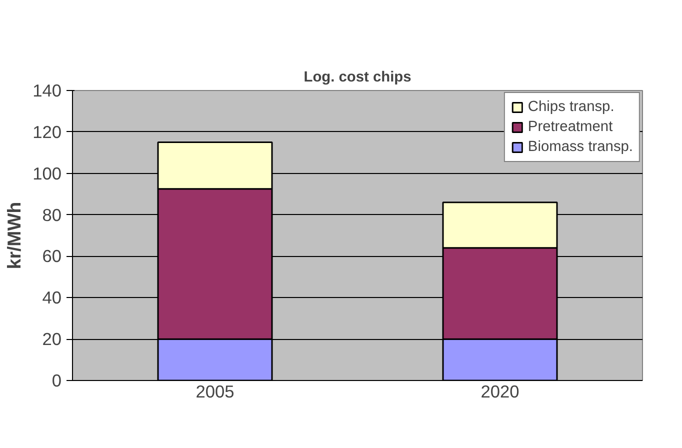  What do you see at coordinates (580, 147) in the screenshot?
I see `legend-label: Biomass transp.` at bounding box center [580, 147].